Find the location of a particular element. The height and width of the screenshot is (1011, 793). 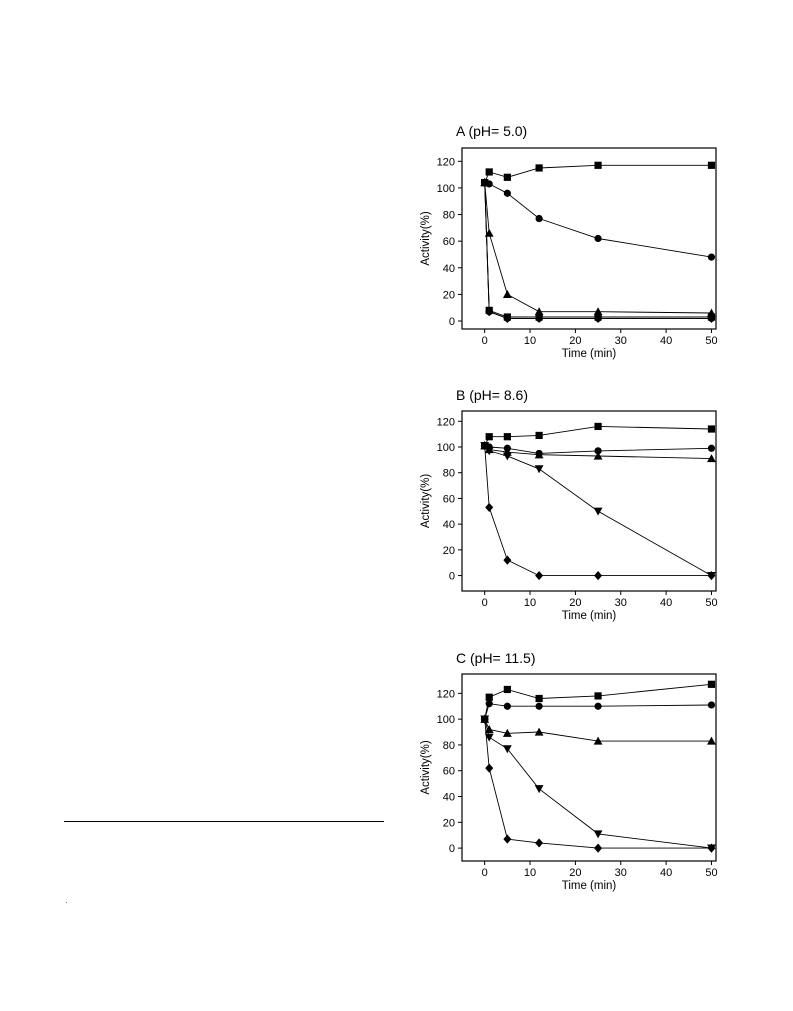

panel-a-series-3-line is located at coordinates (598, 248).